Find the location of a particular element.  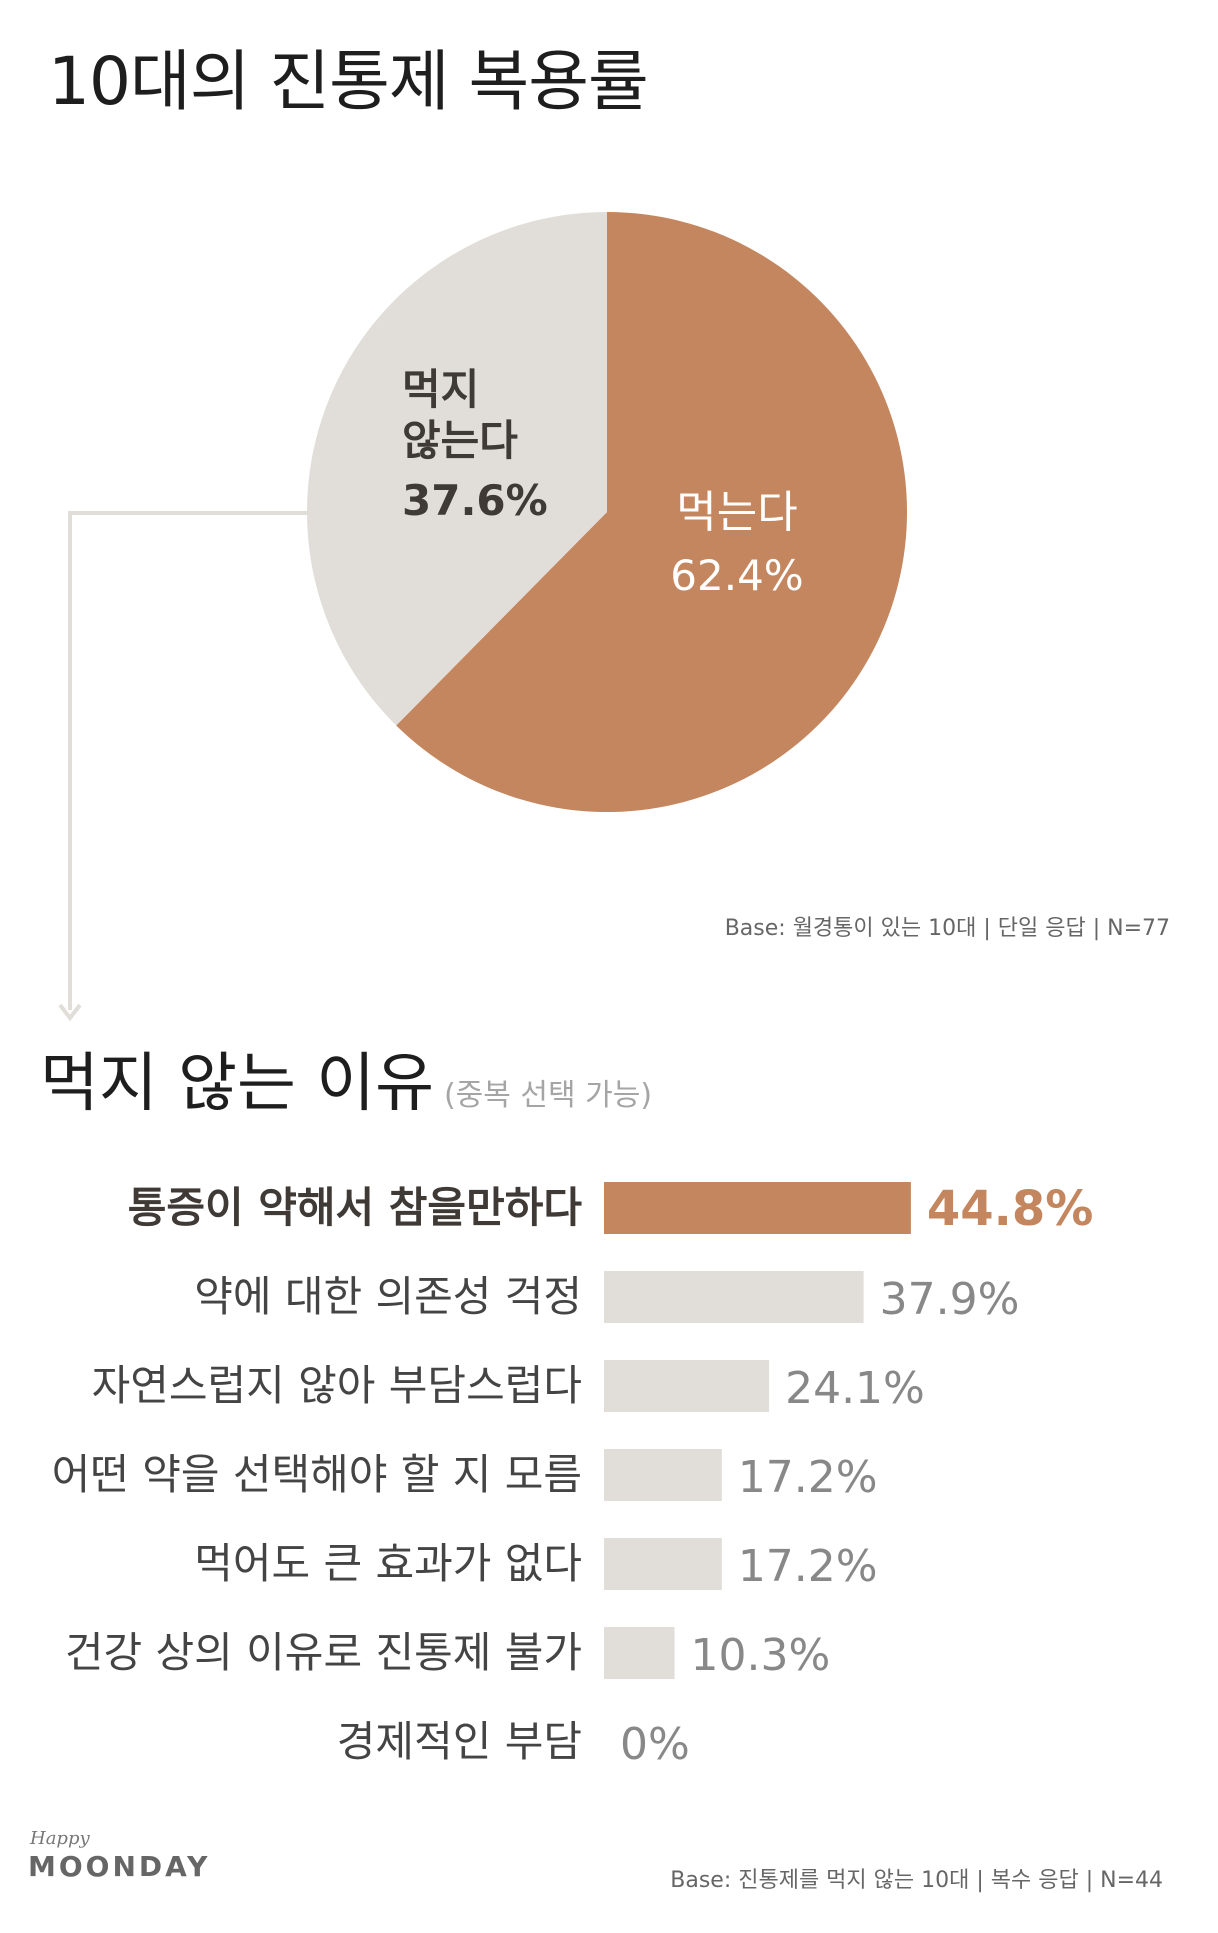

logo: MOONDAY is located at coordinates (119, 1866).